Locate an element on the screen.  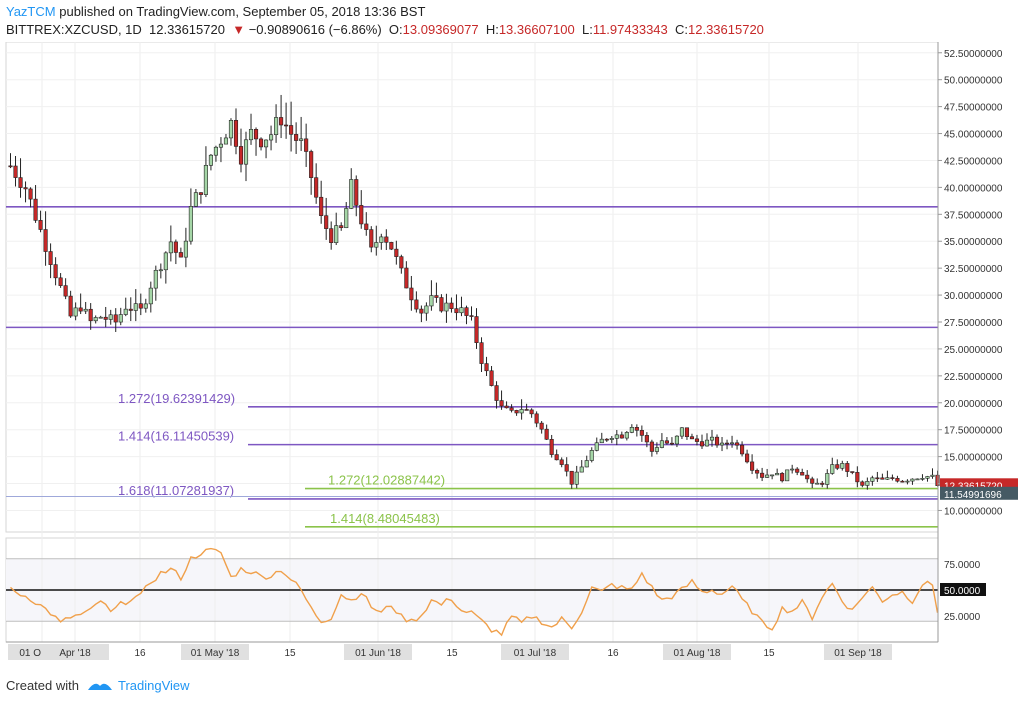
y-tick-label: 52.50000000 is located at coordinates (973, 54).